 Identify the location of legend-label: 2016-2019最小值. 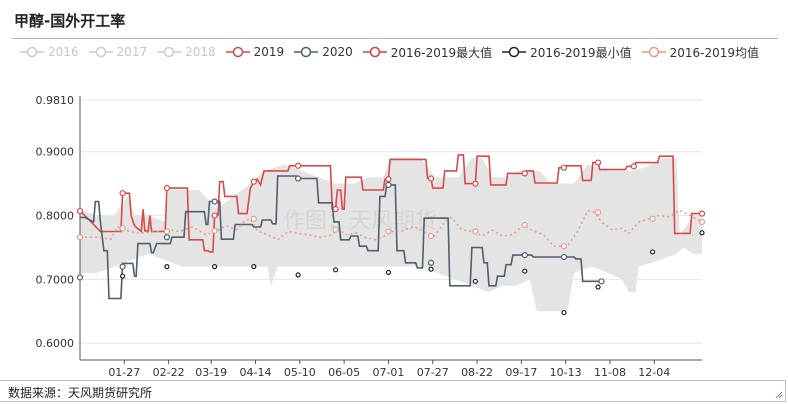
(581, 52).